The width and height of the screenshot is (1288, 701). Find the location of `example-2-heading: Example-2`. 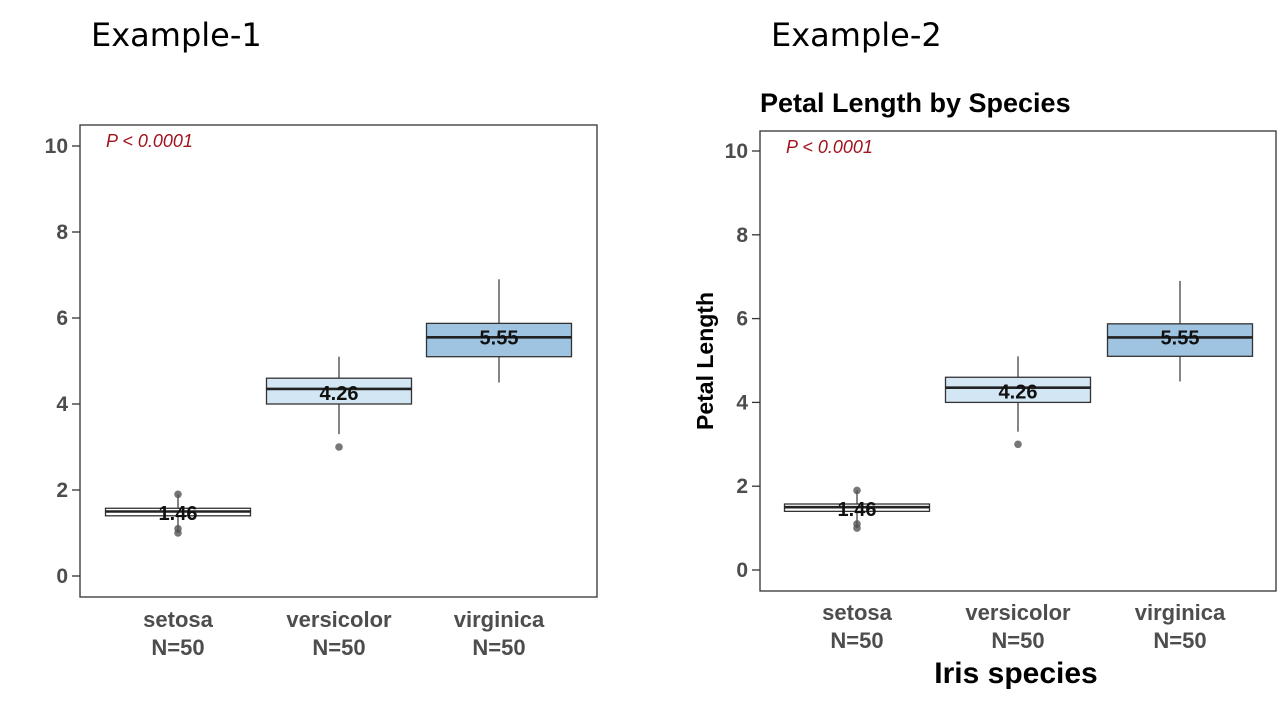

example-2-heading: Example-2 is located at coordinates (856, 35).